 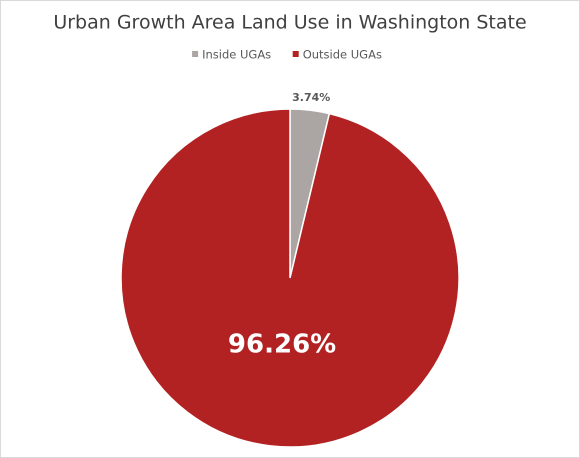 I want to click on legend-label: Outside UGAs, so click(x=342, y=55).